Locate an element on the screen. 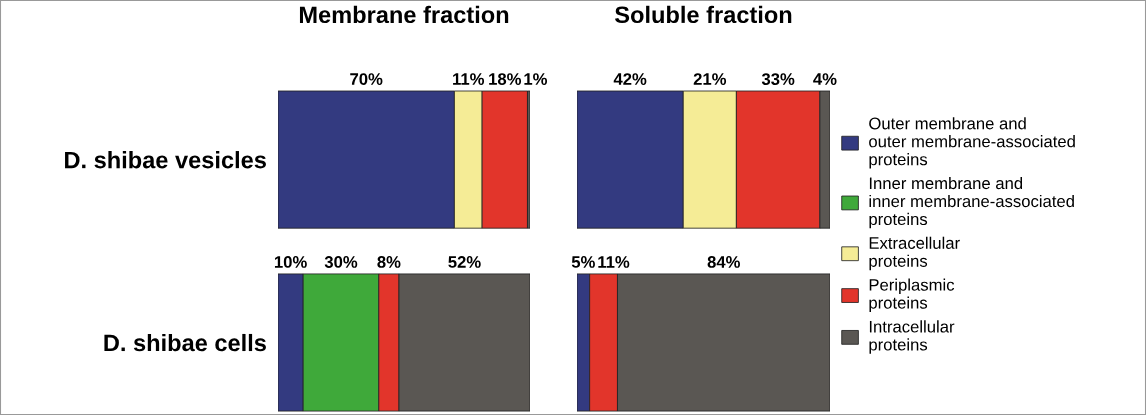 Image resolution: width=1146 pixels, height=415 pixels. data-label: 18% is located at coordinates (505, 79).